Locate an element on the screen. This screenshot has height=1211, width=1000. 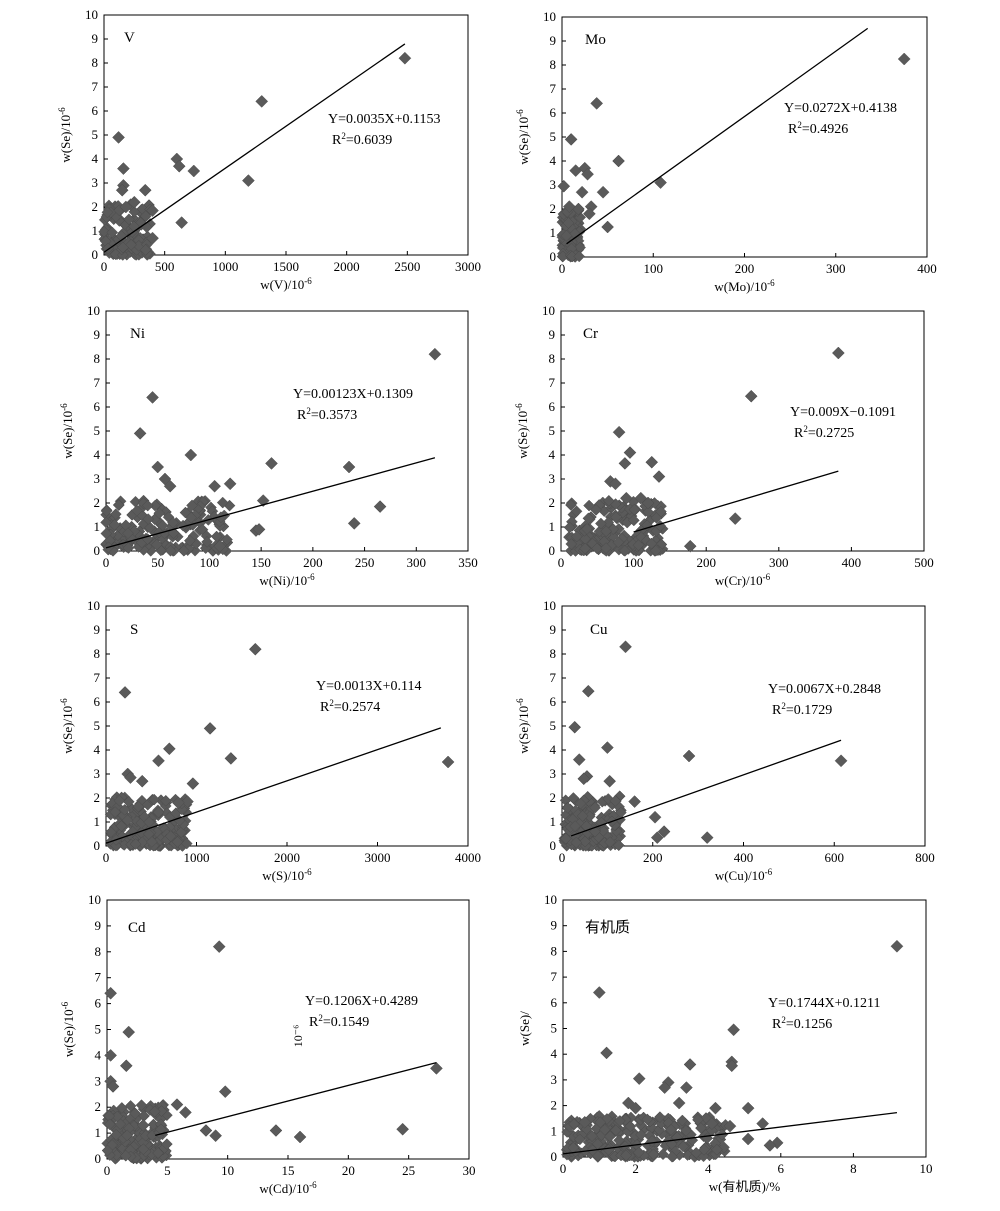
panel-label: 有机质 is located at coordinates (607, 927).